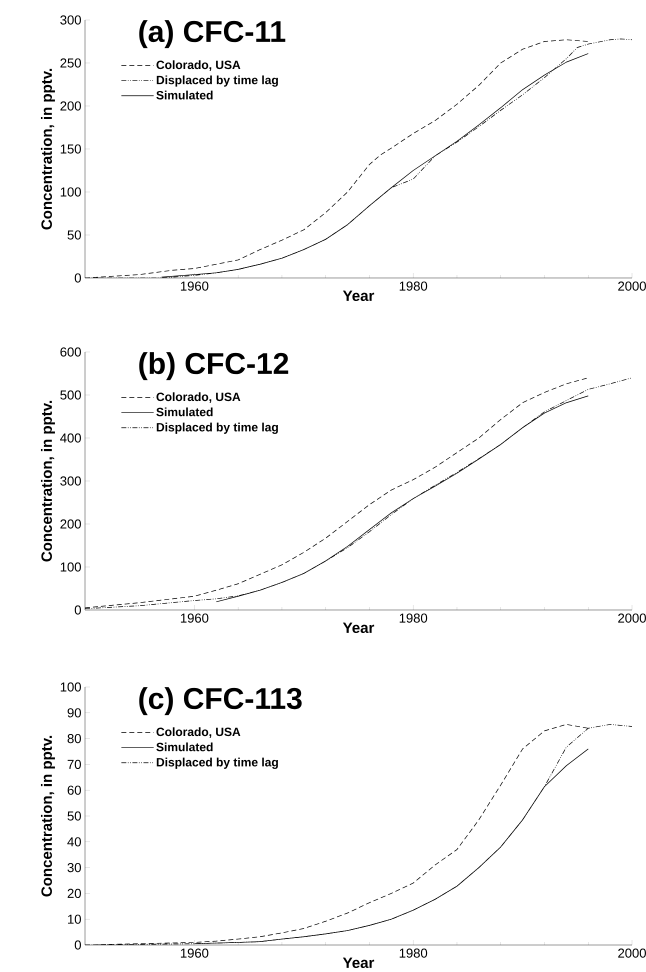  What do you see at coordinates (74, 739) in the screenshot?
I see `y-tick-label: 80` at bounding box center [74, 739].